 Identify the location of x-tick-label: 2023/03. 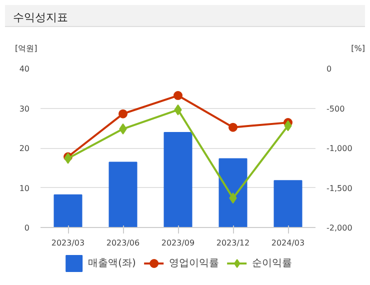
(68, 243).